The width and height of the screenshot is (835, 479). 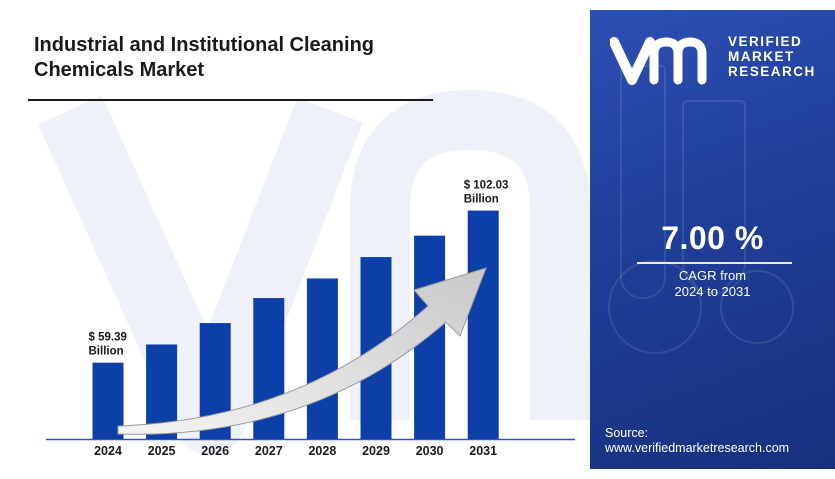 I want to click on data-label: $ 59.39, so click(x=108, y=338).